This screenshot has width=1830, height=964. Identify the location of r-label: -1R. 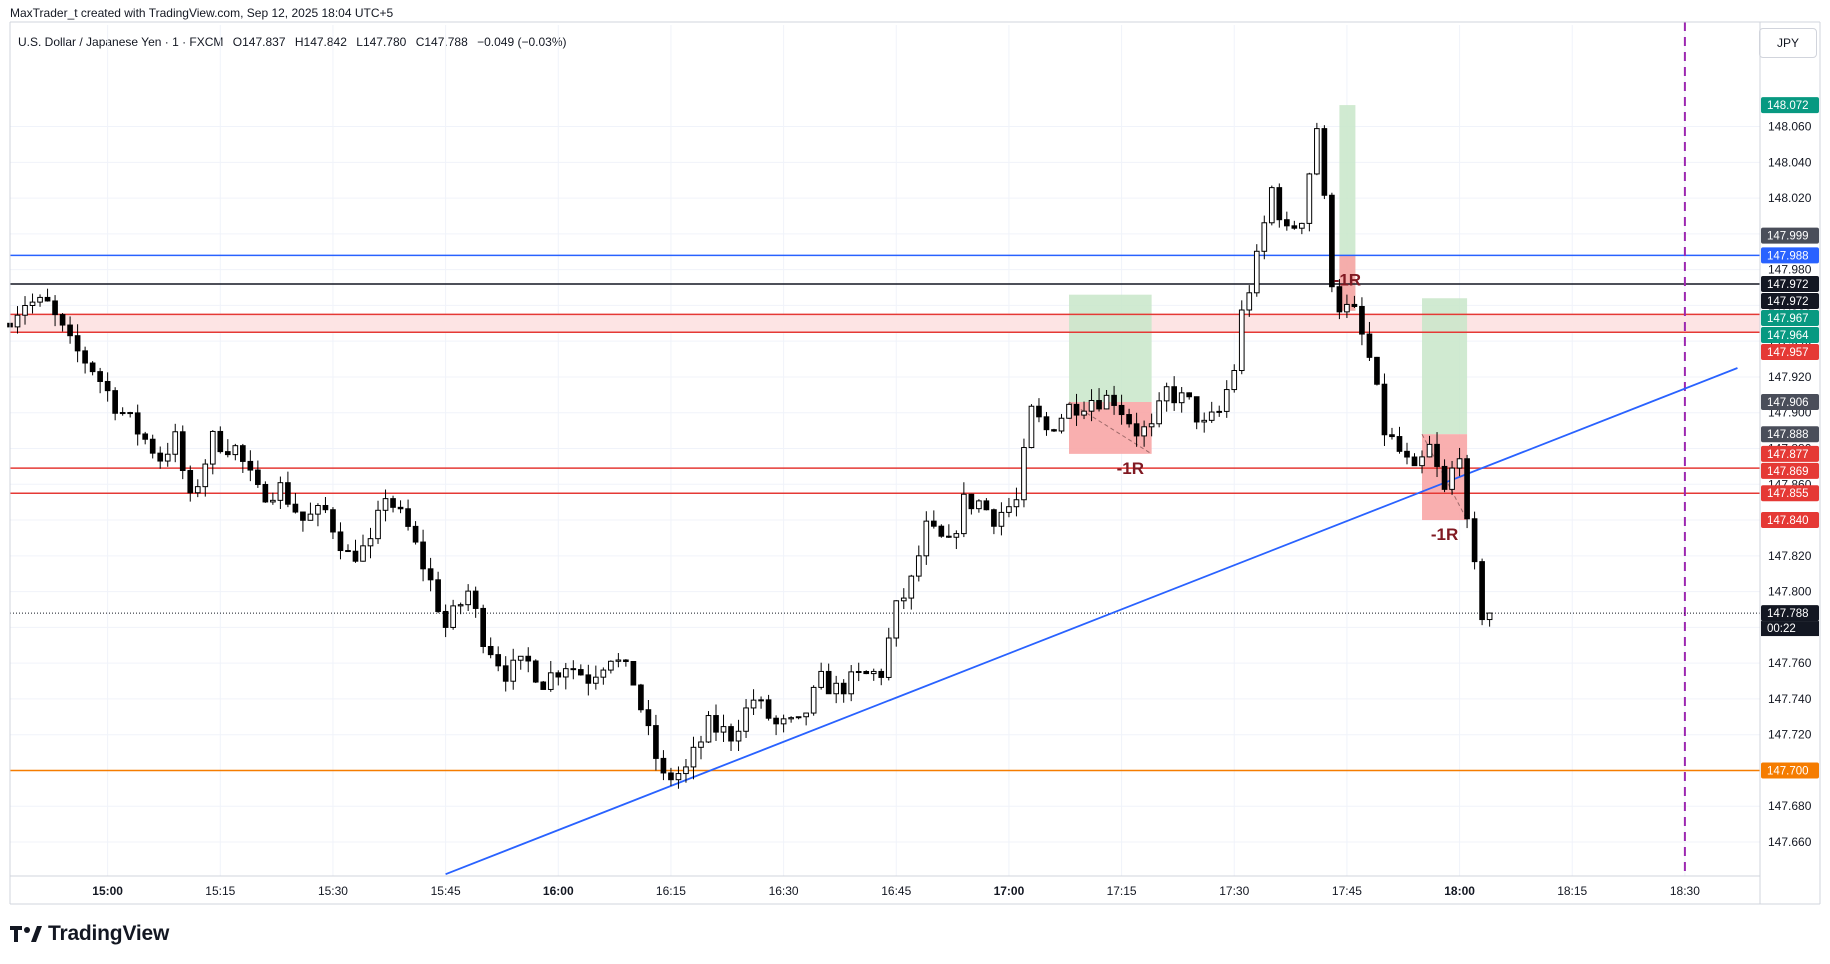
(1130, 468).